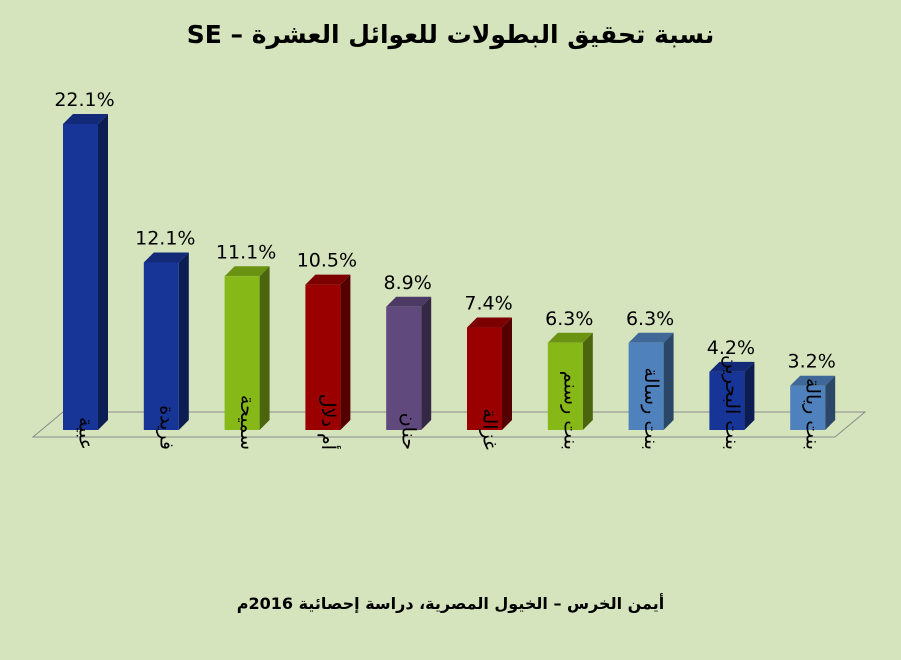 The width and height of the screenshot is (901, 660). What do you see at coordinates (329, 422) in the screenshot?
I see `category-label: أم دلال` at bounding box center [329, 422].